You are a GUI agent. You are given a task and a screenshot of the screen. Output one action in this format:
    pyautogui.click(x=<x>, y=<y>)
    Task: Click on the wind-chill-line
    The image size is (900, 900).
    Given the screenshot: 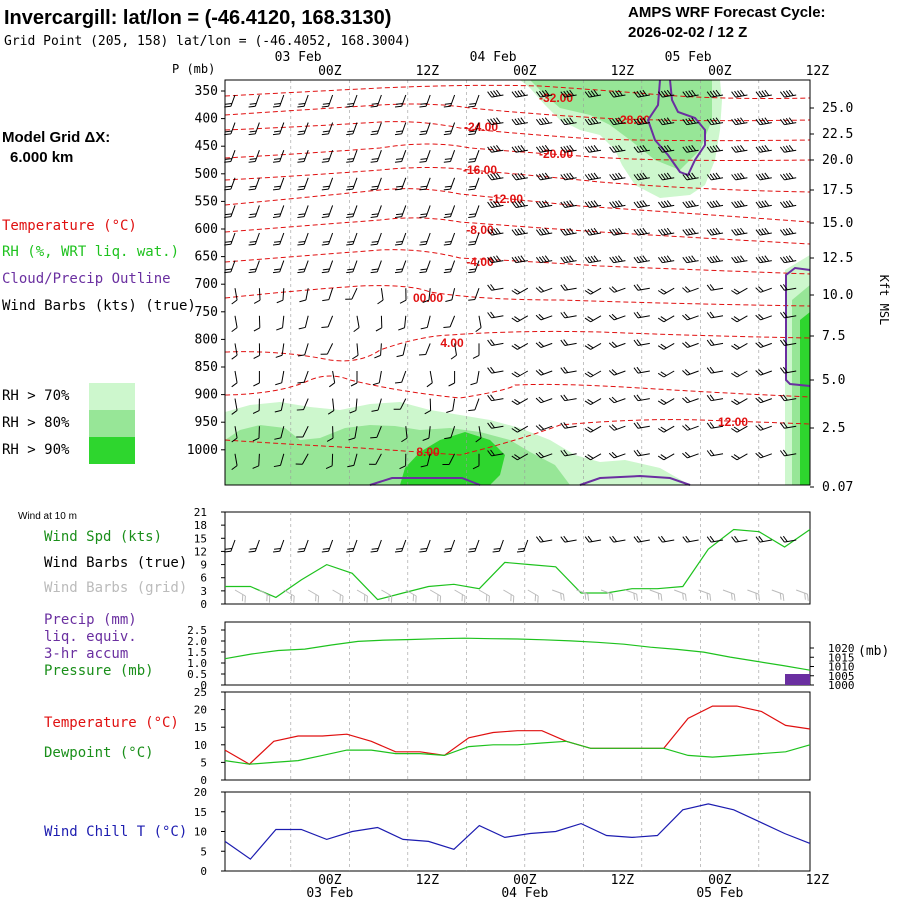 What is the action you would take?
    pyautogui.click(x=517, y=831)
    